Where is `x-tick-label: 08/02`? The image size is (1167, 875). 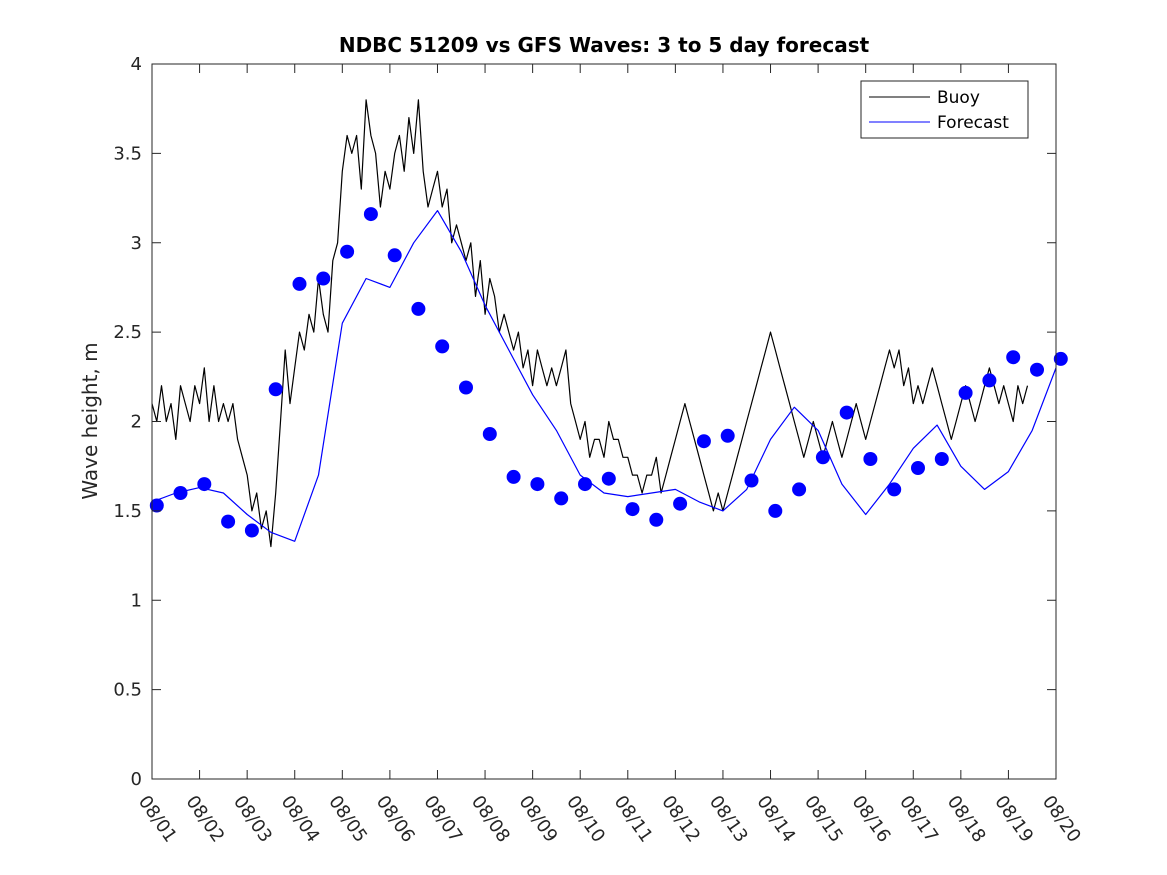
x-tick-label: 08/02 is located at coordinates (204, 819).